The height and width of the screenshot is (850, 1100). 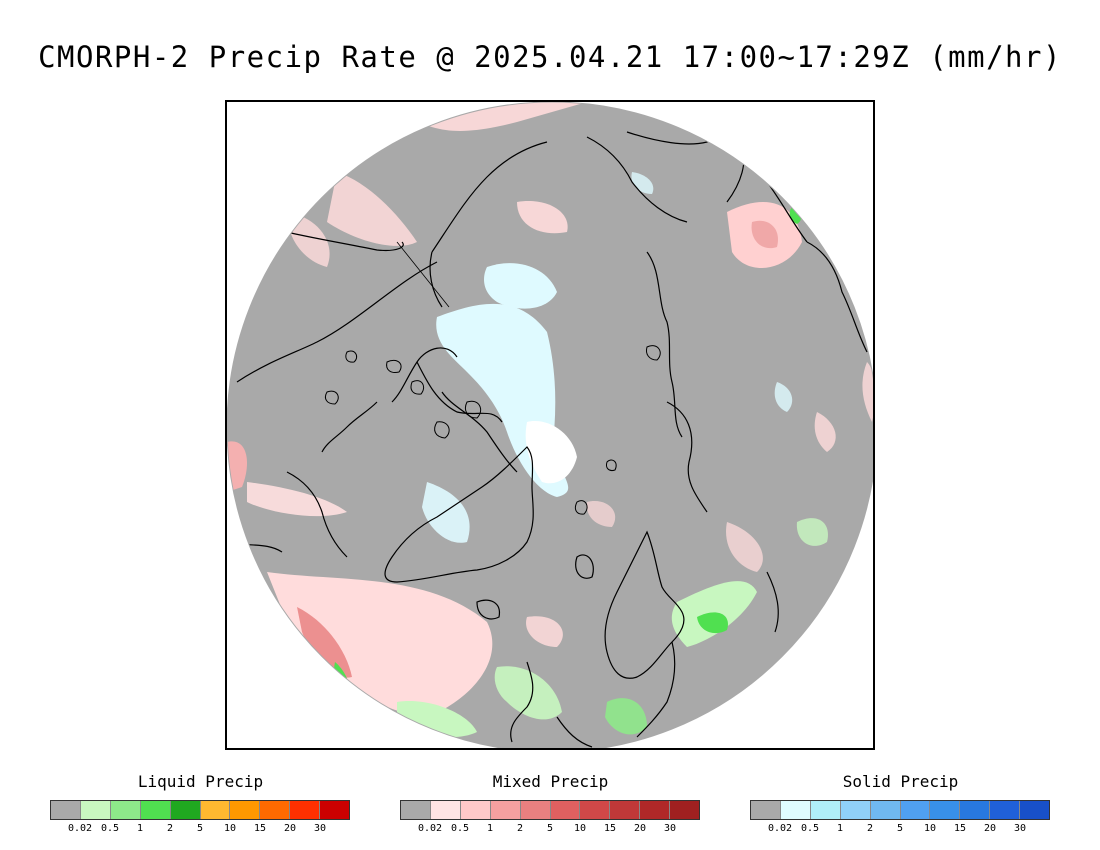 What do you see at coordinates (492, 430) in the screenshot?
I see `islands-archipelago` at bounding box center [492, 430].